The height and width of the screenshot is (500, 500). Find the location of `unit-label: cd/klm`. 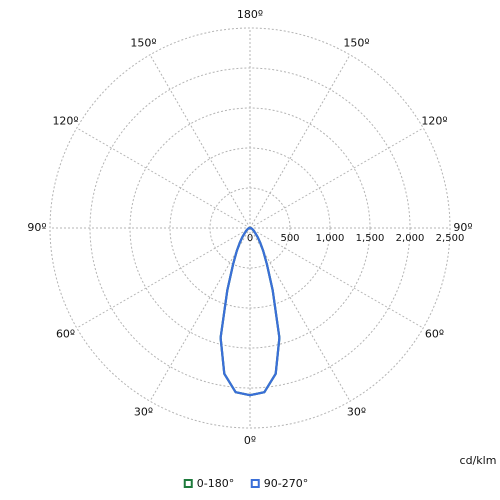

unit-label: cd/klm is located at coordinates (478, 460).